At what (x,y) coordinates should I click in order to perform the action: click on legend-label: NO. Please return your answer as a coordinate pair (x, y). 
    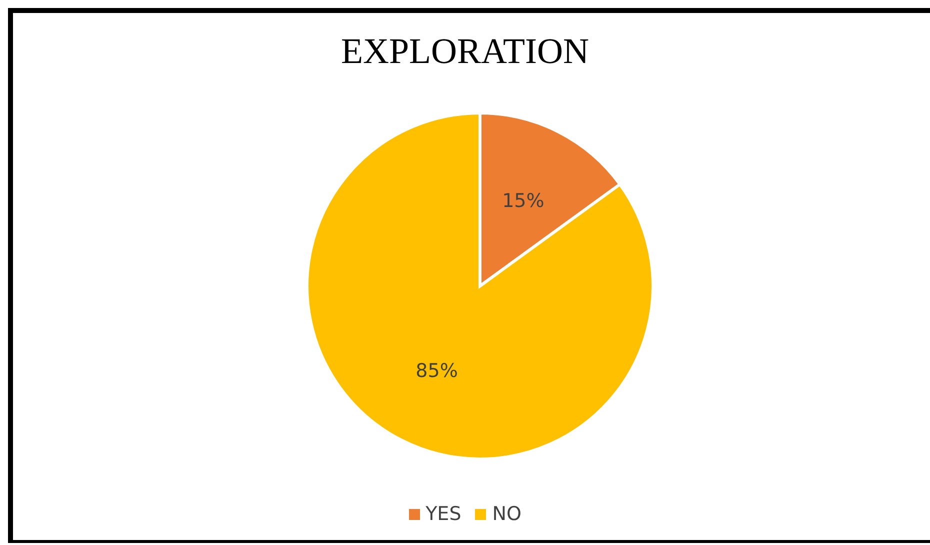
    Looking at the image, I should click on (506, 514).